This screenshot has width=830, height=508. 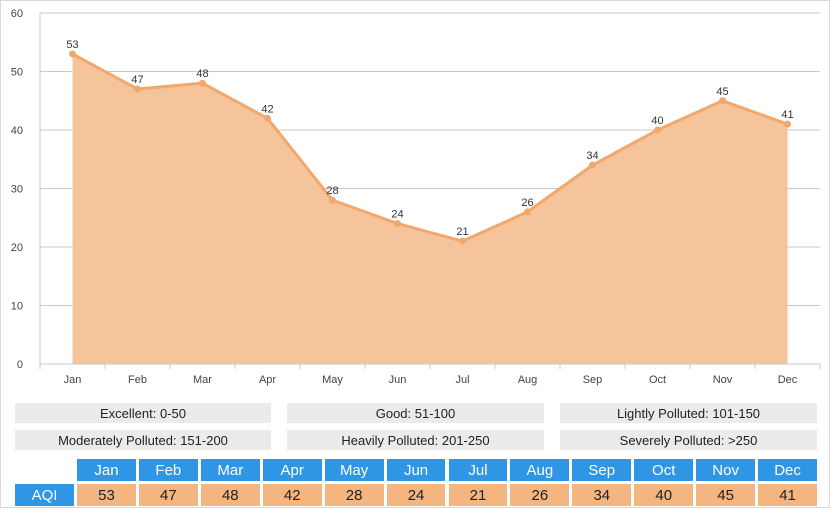 I want to click on y-axis-ticks: 0 10 20 30 40 50 60, so click(x=17, y=189).